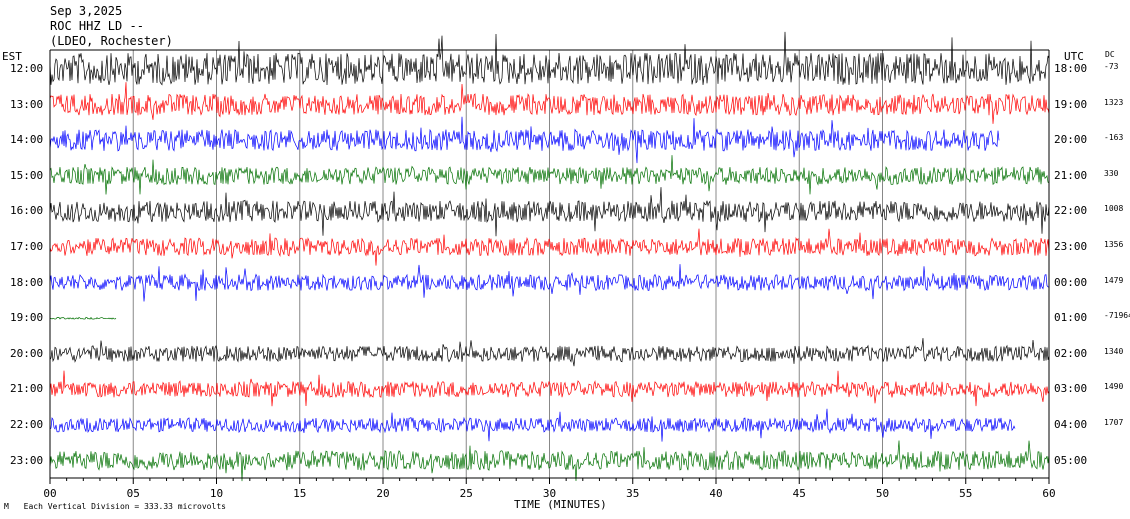 This screenshot has width=1130, height=519. I want to click on x-tick-label: 60, so click(1049, 493).